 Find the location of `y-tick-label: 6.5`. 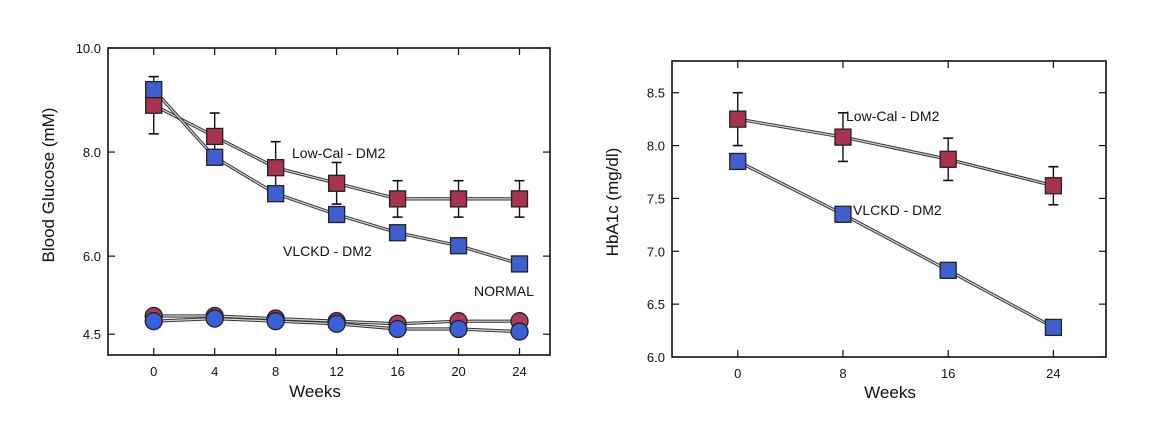

y-tick-label: 6.5 is located at coordinates (656, 304).